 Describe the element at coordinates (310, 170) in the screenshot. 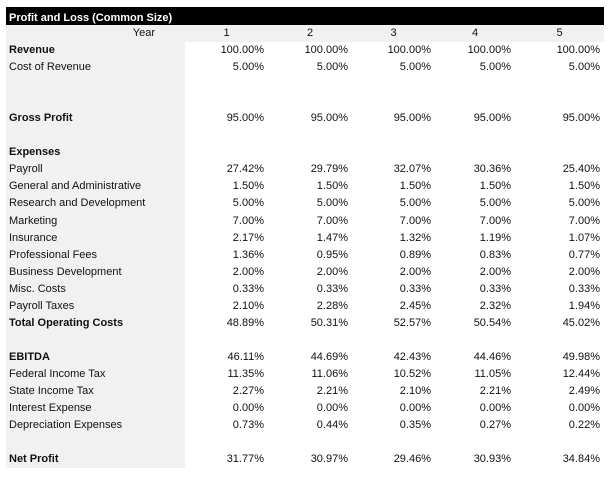

I see `value-cell: 29.79%` at that location.